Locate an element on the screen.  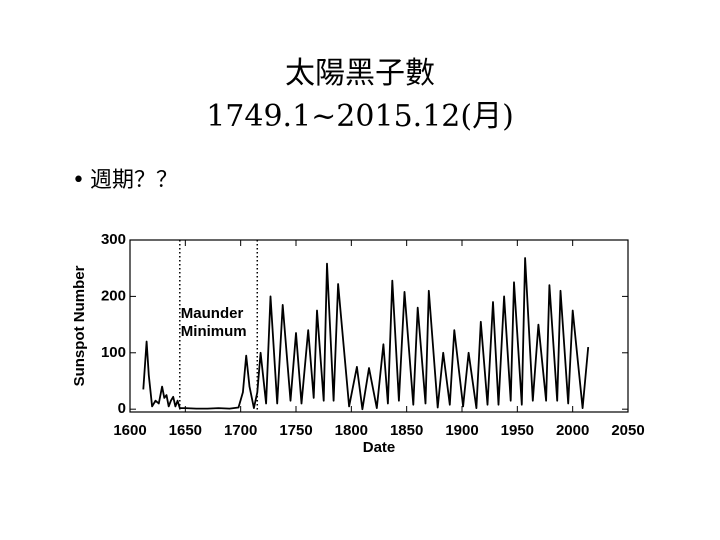
x-tick-label: 2050 is located at coordinates (627, 430).